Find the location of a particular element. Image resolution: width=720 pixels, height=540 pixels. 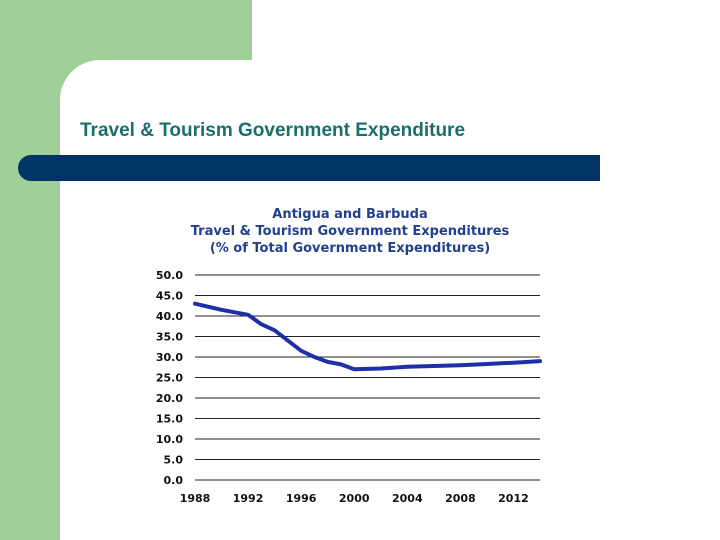

series-line is located at coordinates (367, 336).